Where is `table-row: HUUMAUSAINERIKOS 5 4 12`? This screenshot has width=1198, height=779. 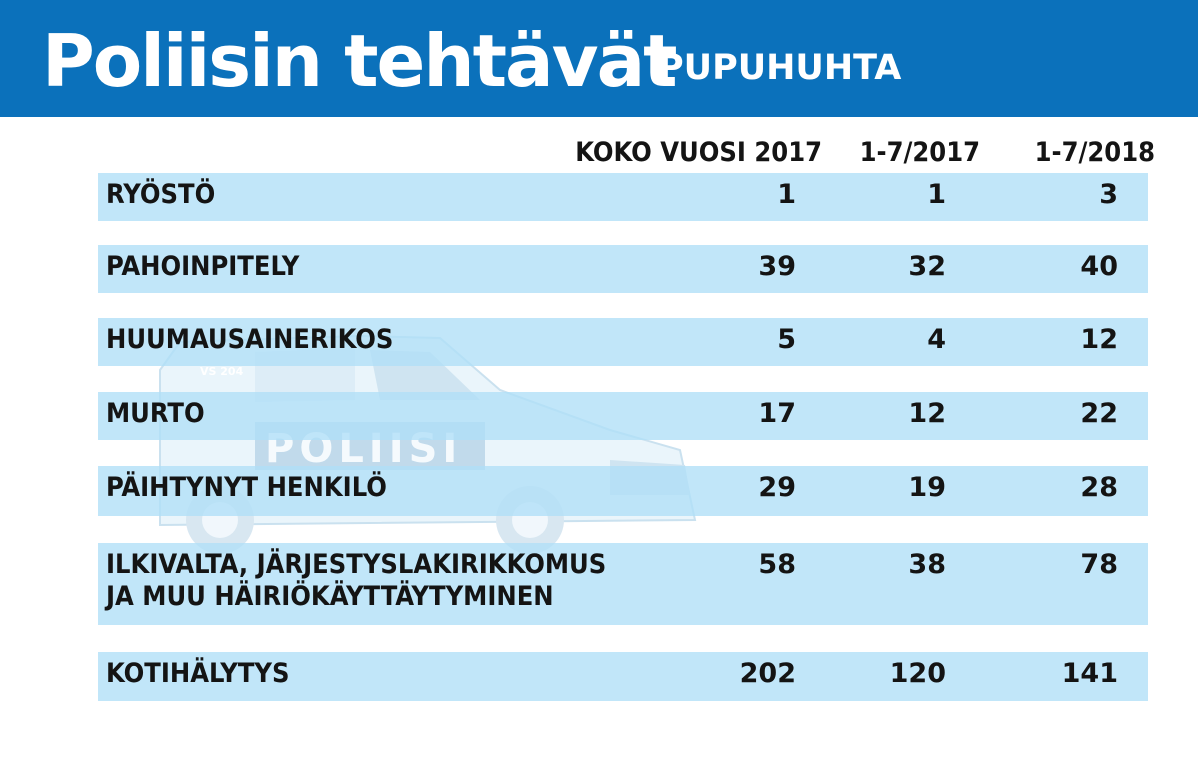 table-row: HUUMAUSAINERIKOS 5 4 12 is located at coordinates (623, 342).